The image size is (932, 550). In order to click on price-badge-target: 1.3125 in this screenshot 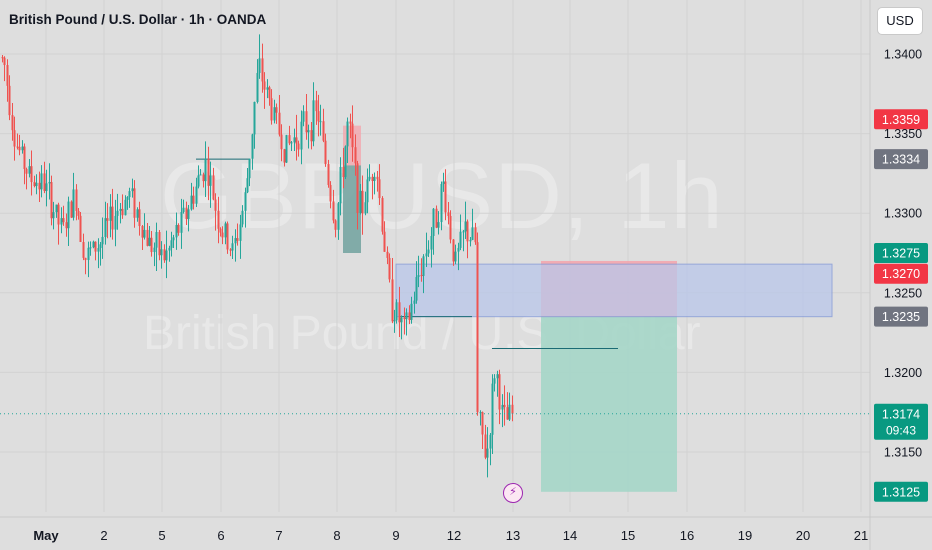, I will do `click(901, 491)`.